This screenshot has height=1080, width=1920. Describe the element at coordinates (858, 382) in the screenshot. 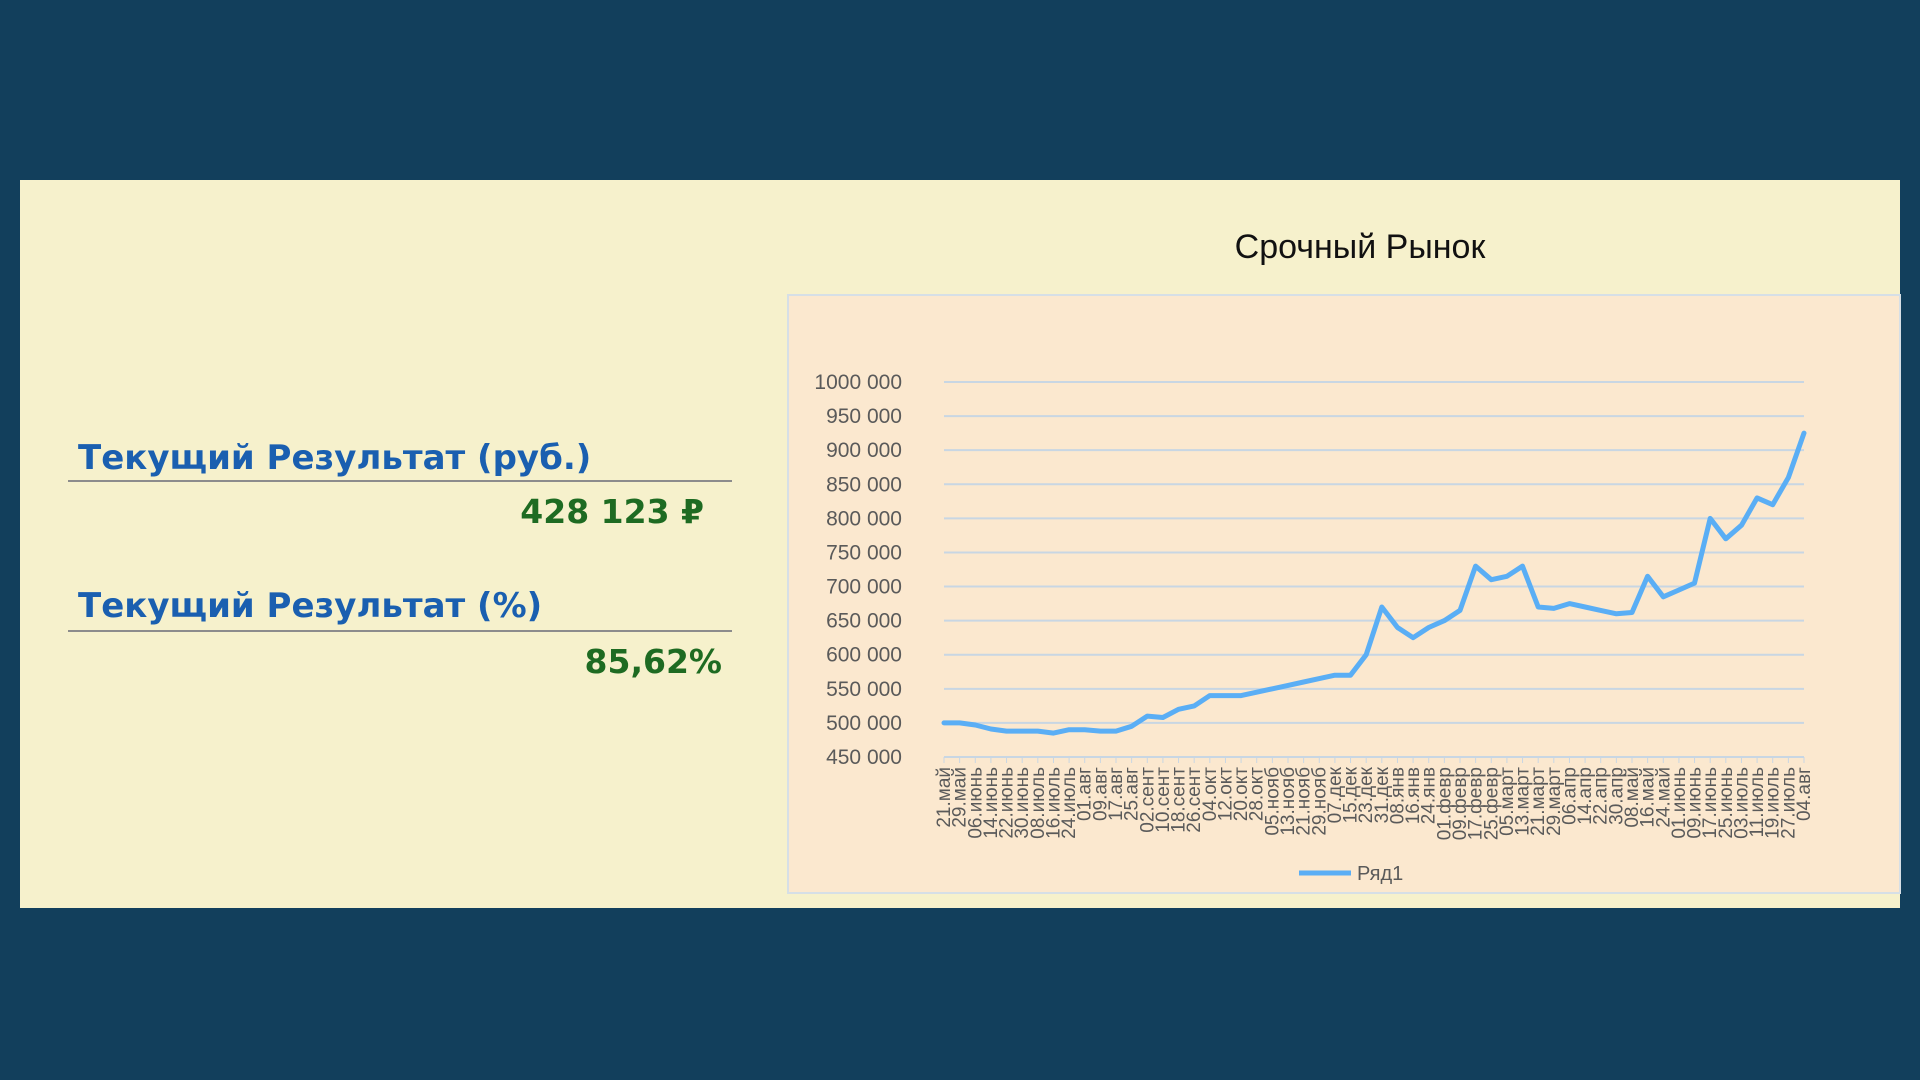

I see `y-tick-label: 1000 000` at that location.